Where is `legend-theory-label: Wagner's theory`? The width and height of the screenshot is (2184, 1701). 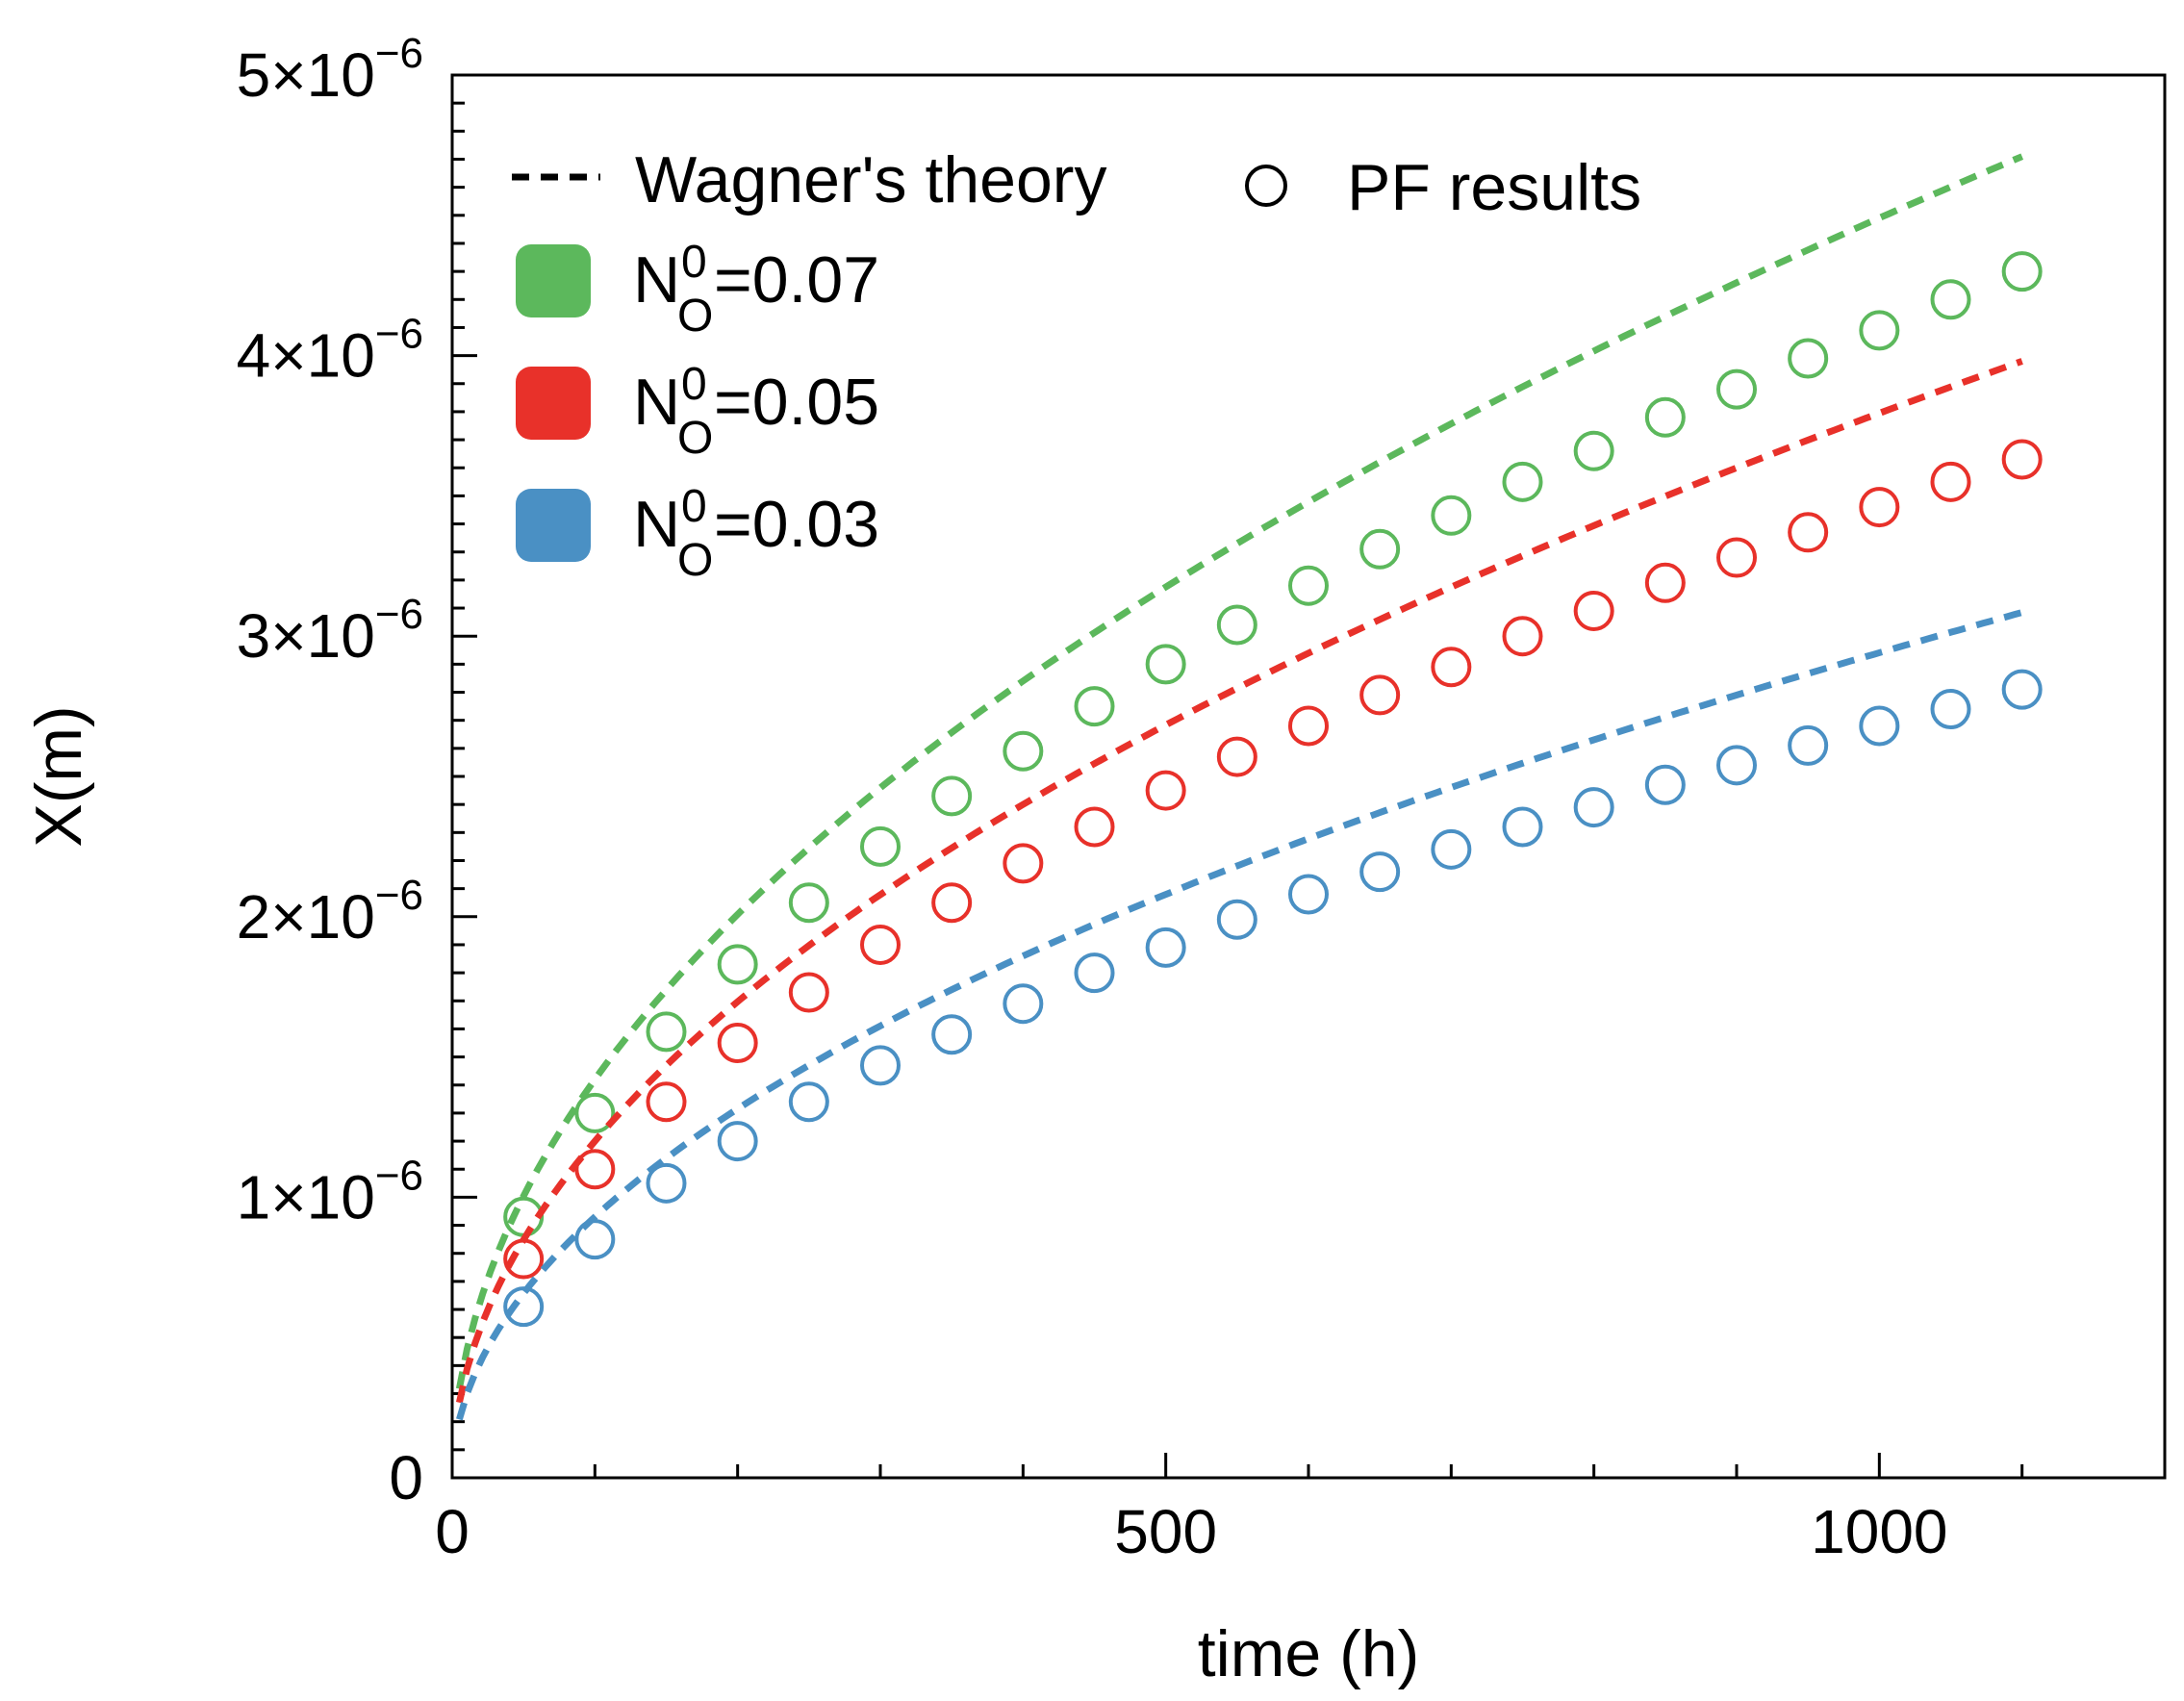 legend-theory-label: Wagner's theory is located at coordinates (870, 180).